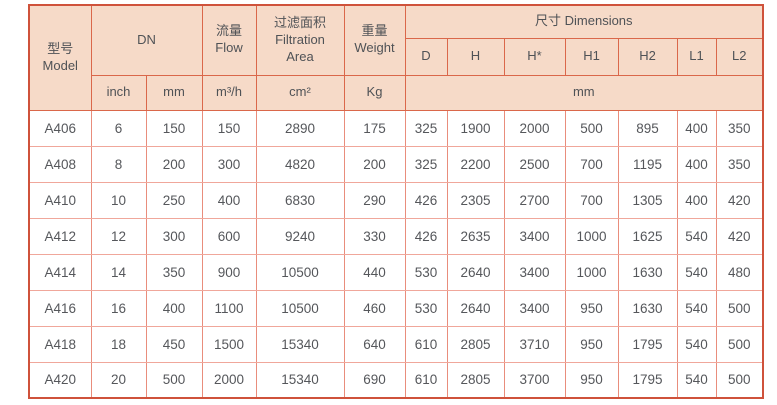 The height and width of the screenshot is (405, 777). I want to click on value-cell: 330, so click(374, 236).